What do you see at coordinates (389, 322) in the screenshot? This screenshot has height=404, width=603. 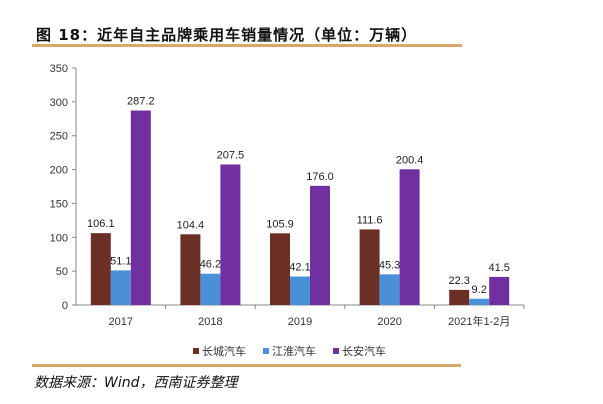 I see `x-tick-label: 2020` at bounding box center [389, 322].